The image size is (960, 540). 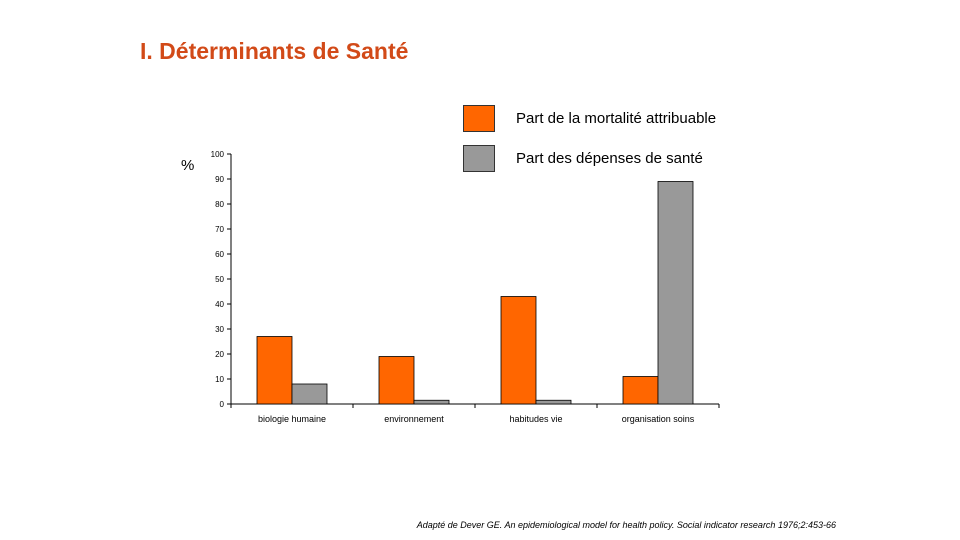 What do you see at coordinates (479, 118) in the screenshot?
I see `legend-swatch-mortality` at bounding box center [479, 118].